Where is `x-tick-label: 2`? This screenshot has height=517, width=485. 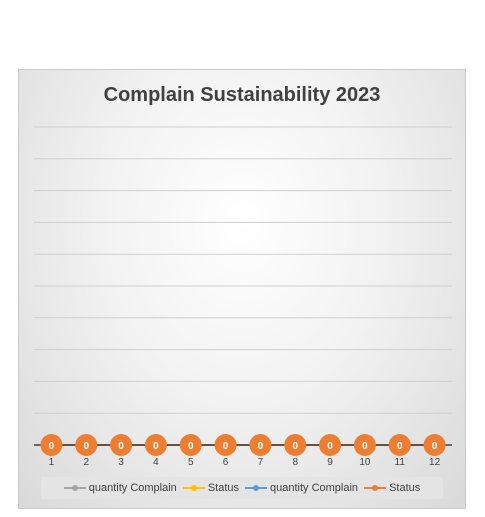
x-tick-label: 2 is located at coordinates (86, 462).